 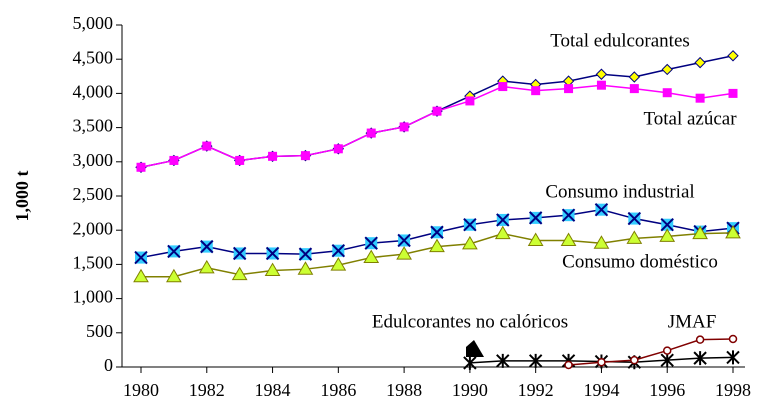 I want to click on y-tick-label: 0, so click(x=108, y=365).